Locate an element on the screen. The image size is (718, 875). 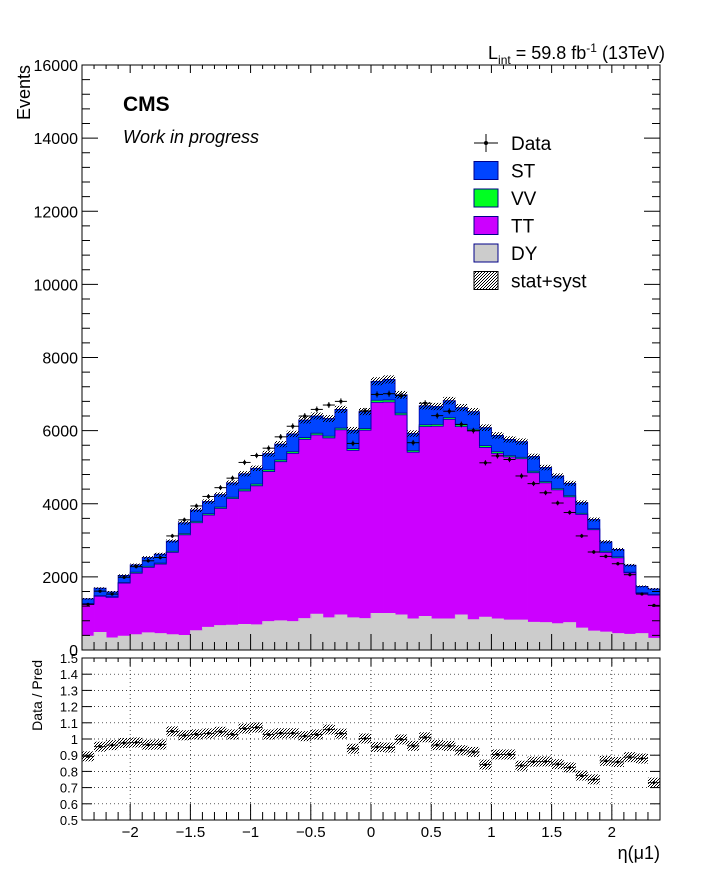
x-tick-label: 1 is located at coordinates (491, 832).